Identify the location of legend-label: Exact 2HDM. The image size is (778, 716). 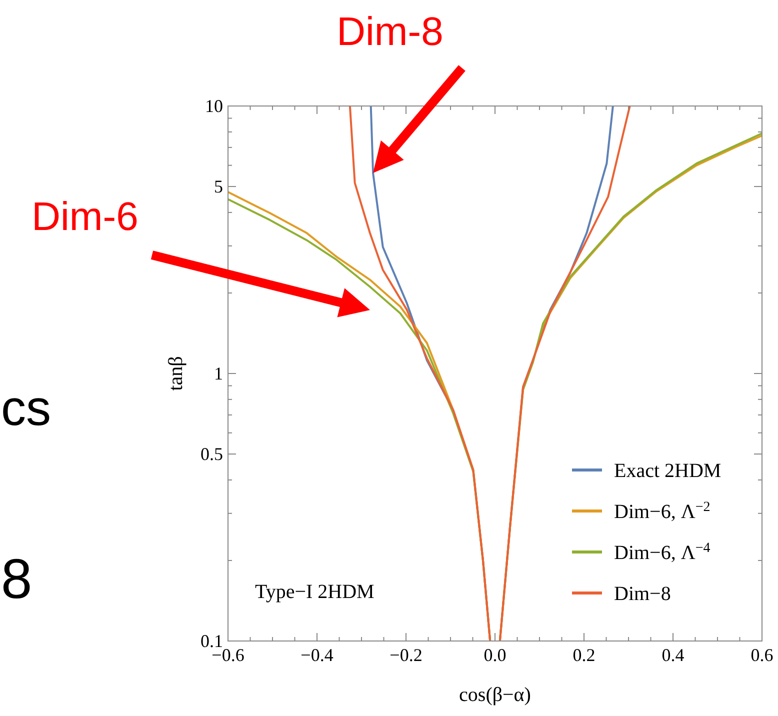
(668, 471).